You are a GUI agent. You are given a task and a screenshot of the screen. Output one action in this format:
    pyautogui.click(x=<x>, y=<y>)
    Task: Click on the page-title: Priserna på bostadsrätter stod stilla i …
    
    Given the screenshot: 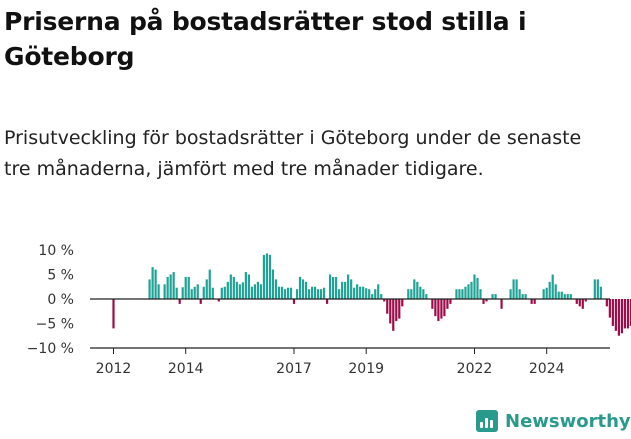 What is the action you would take?
    pyautogui.click(x=265, y=39)
    